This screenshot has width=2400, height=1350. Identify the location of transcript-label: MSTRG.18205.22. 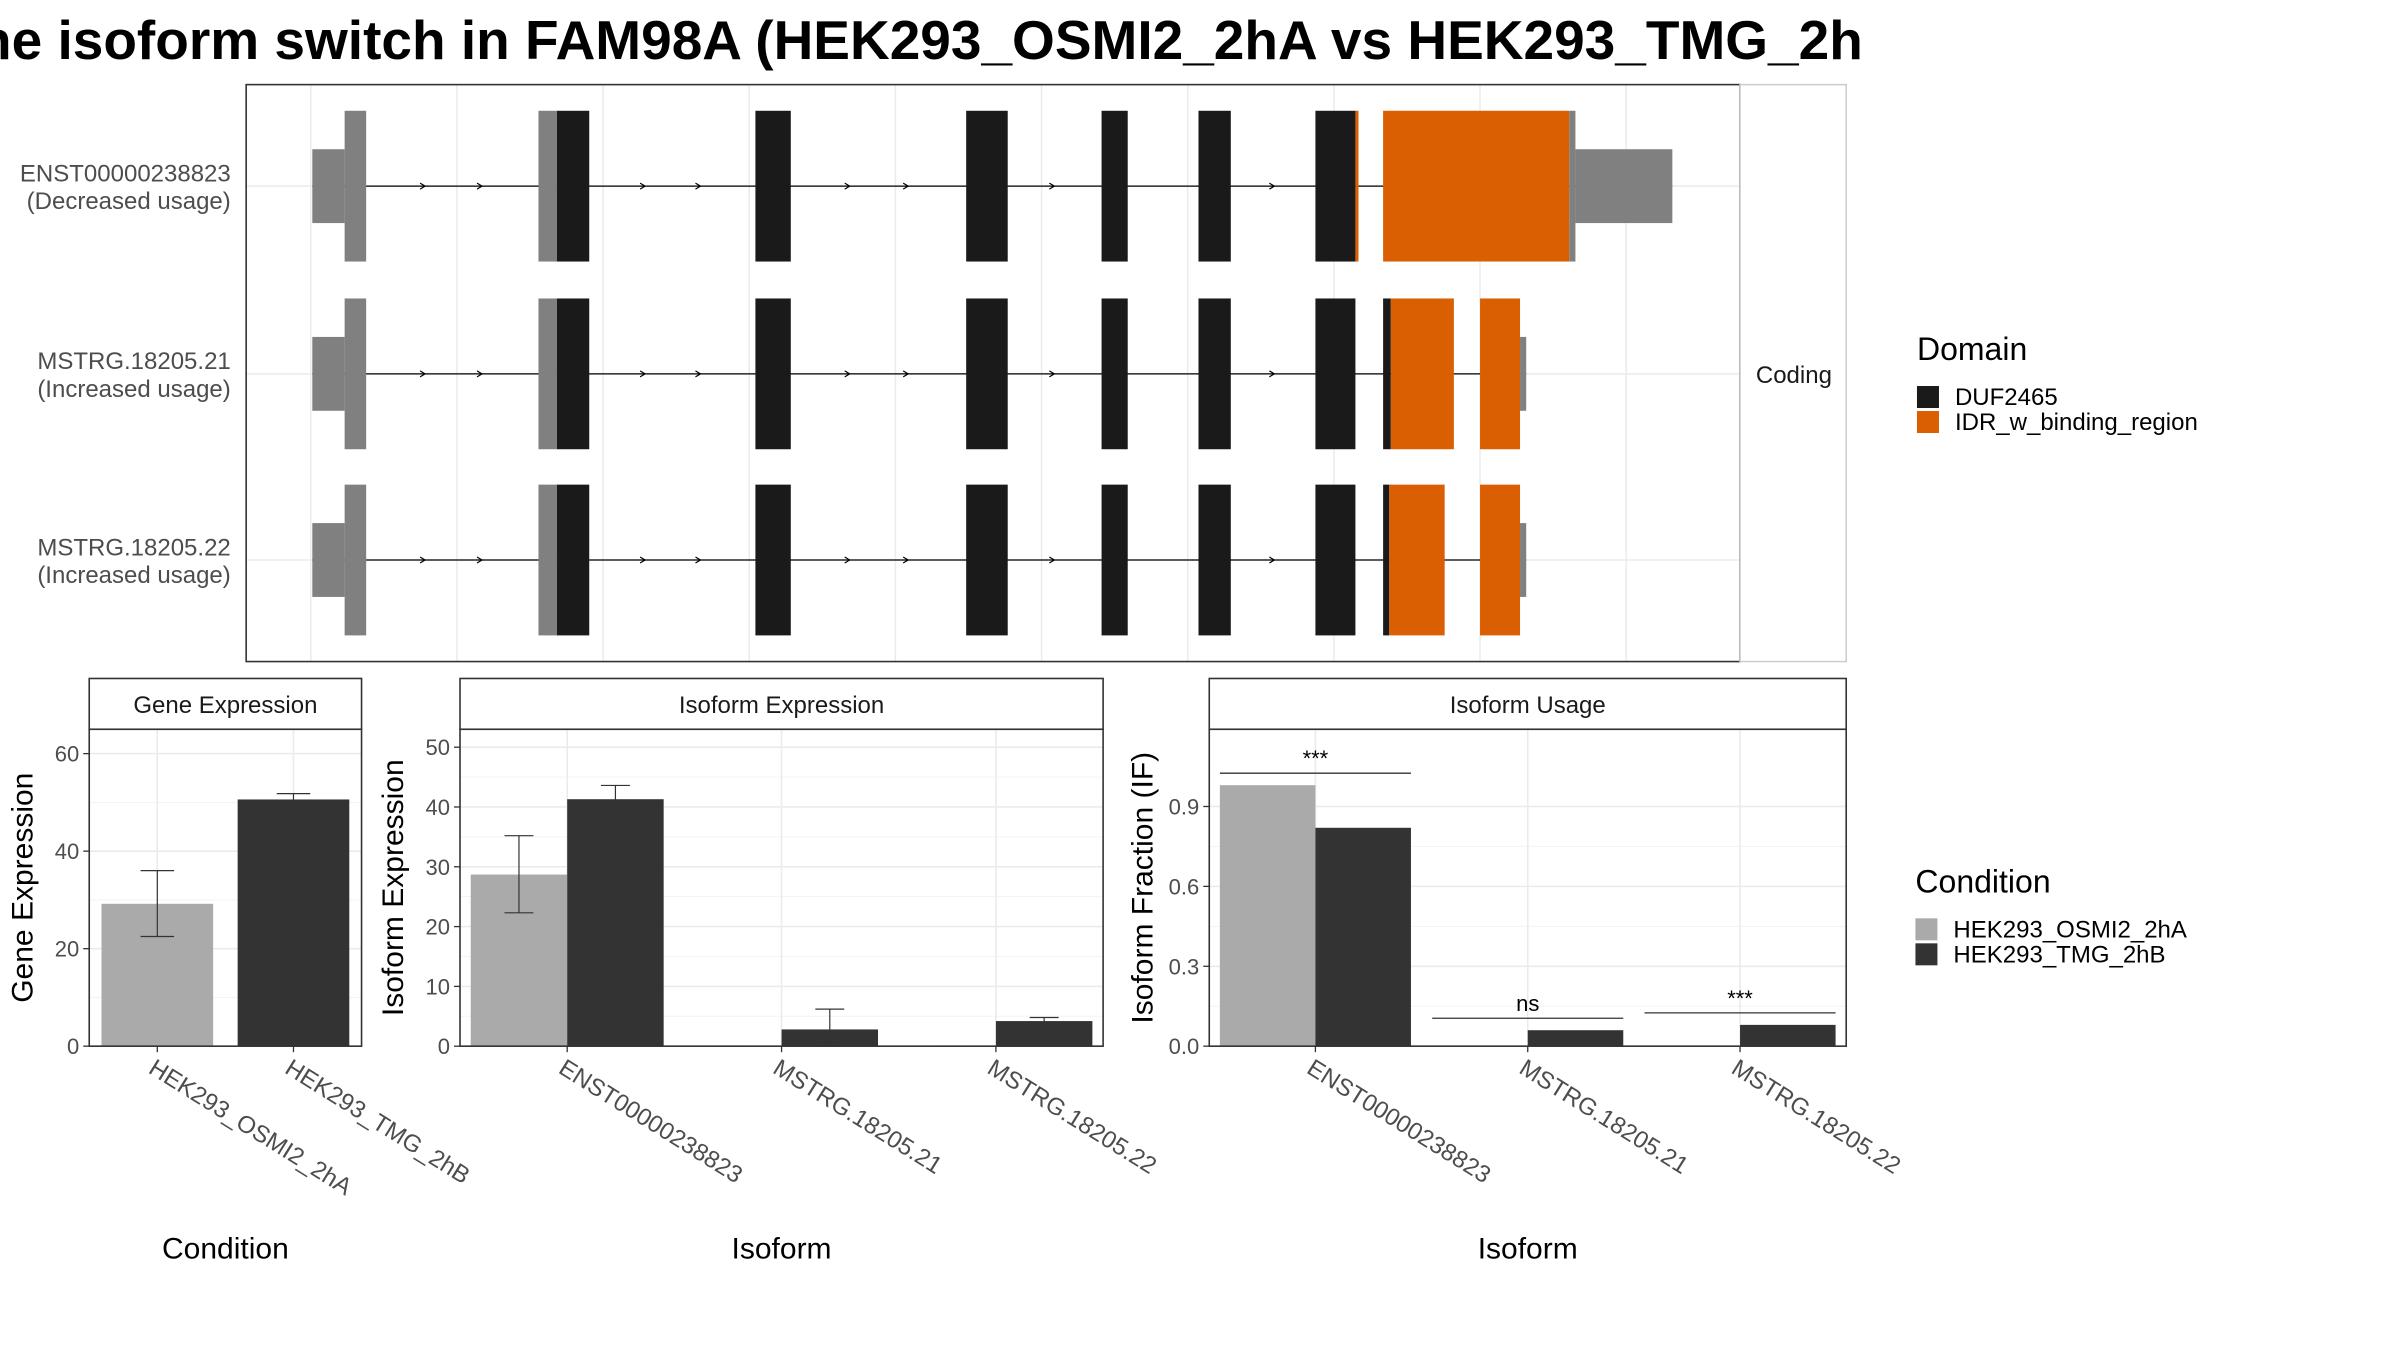
(133, 547).